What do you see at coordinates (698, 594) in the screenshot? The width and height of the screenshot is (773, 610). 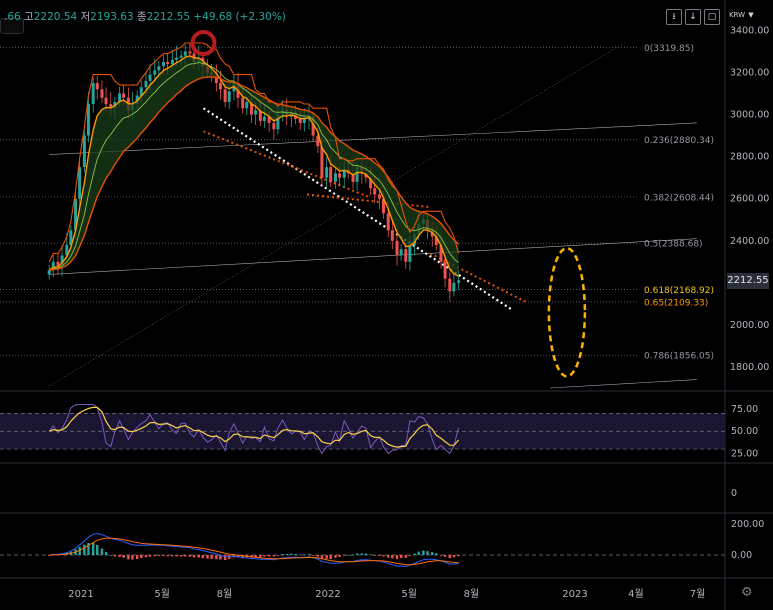 I see `time-tick-label: 7월` at bounding box center [698, 594].